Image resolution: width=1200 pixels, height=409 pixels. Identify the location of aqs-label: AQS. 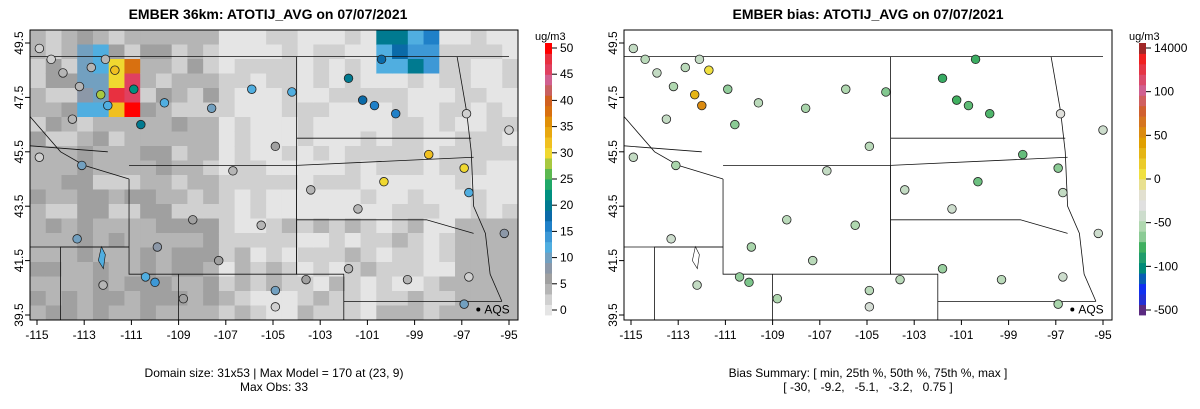
(1090, 310).